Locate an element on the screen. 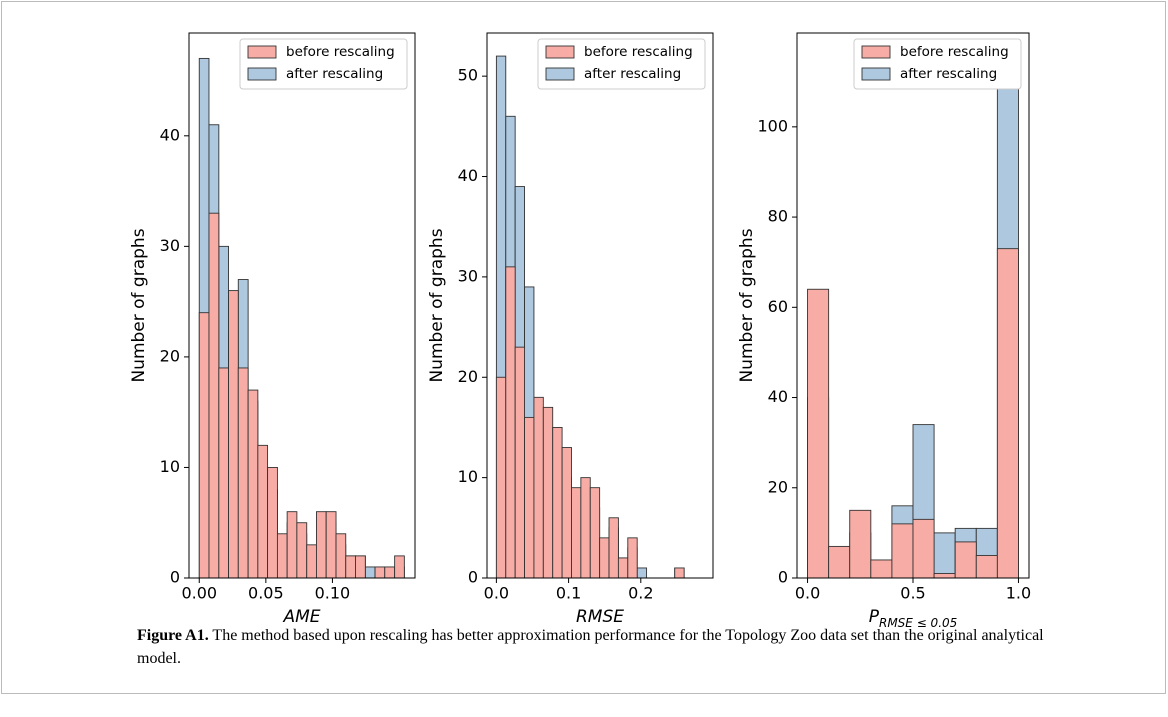  caption-label: Figure A1. is located at coordinates (173, 635).